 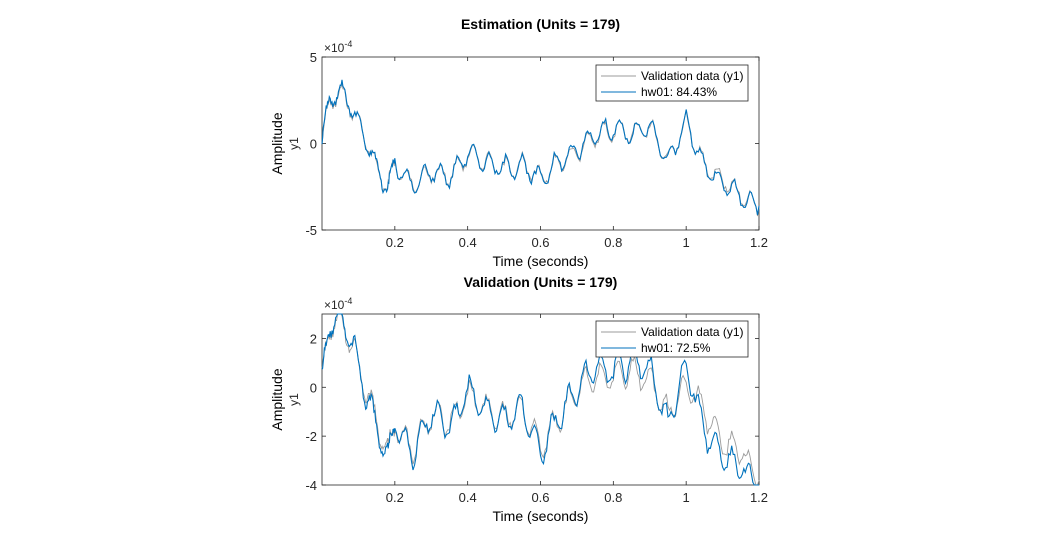 I want to click on legend: Validation data (y1) hw01: 84.43%, so click(x=672, y=83).